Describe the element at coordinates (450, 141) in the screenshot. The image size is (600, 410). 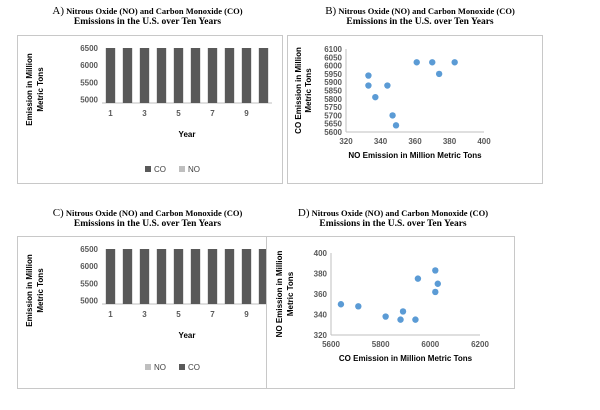
I see `x-tick-label: 380` at that location.